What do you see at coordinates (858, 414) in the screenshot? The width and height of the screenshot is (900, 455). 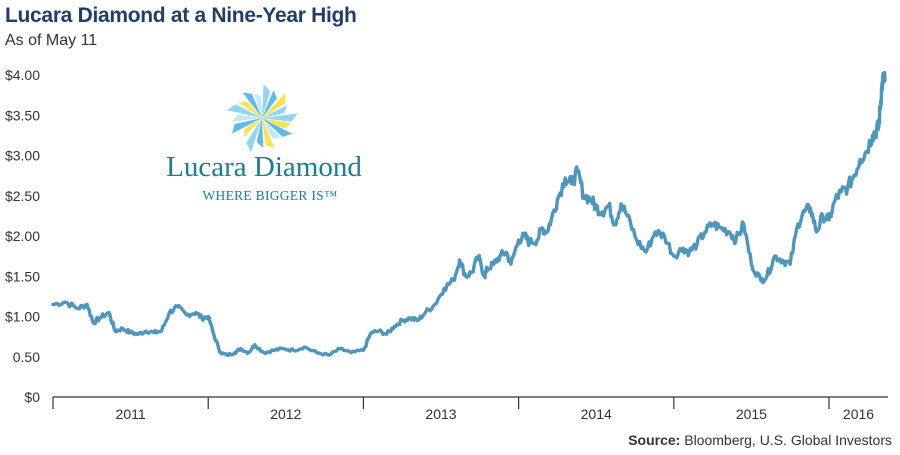 I see `x-tick-label: 2016` at bounding box center [858, 414].